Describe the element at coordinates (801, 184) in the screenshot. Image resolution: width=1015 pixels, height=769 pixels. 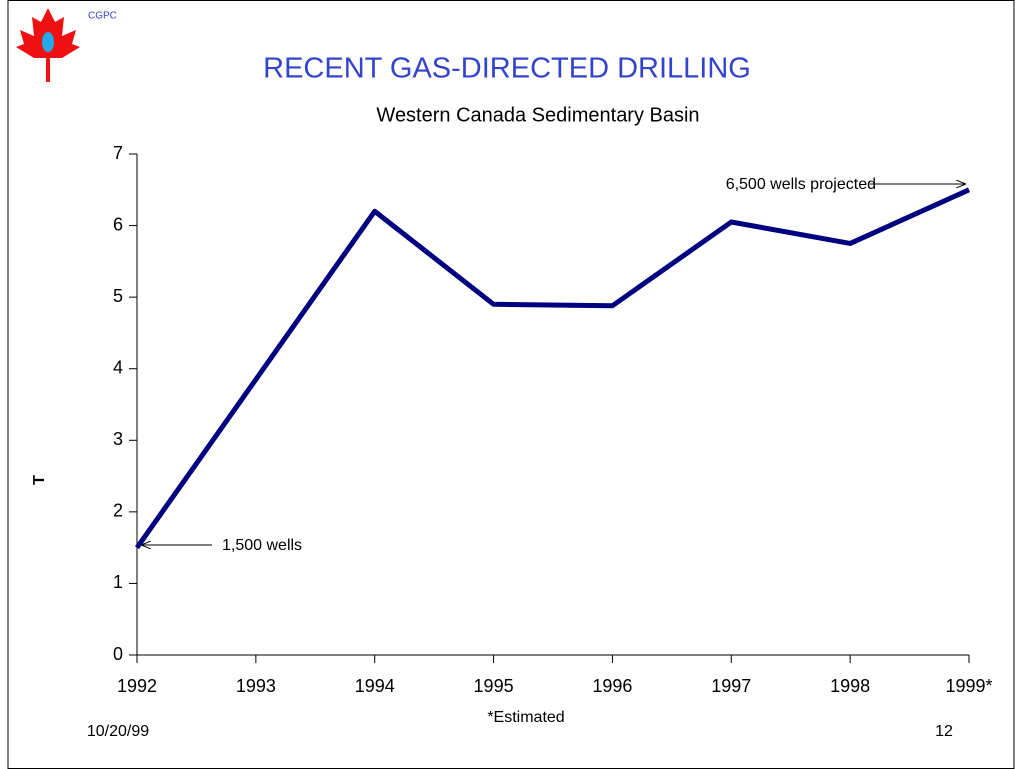
I see `annotation: 6,500 wells projected` at that location.